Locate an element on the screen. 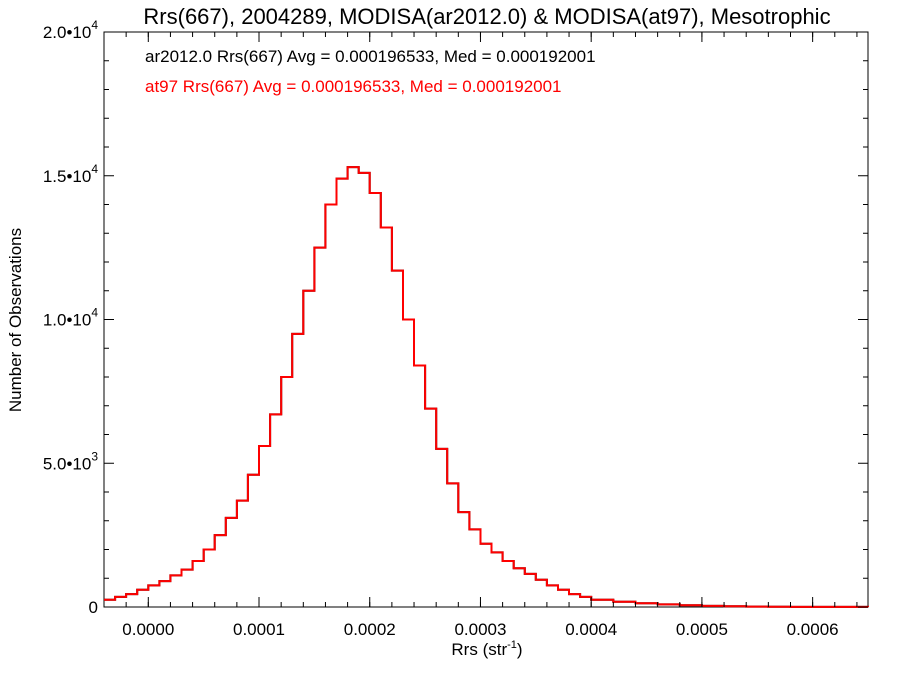  x-tick-label: 0.0002 is located at coordinates (370, 629).